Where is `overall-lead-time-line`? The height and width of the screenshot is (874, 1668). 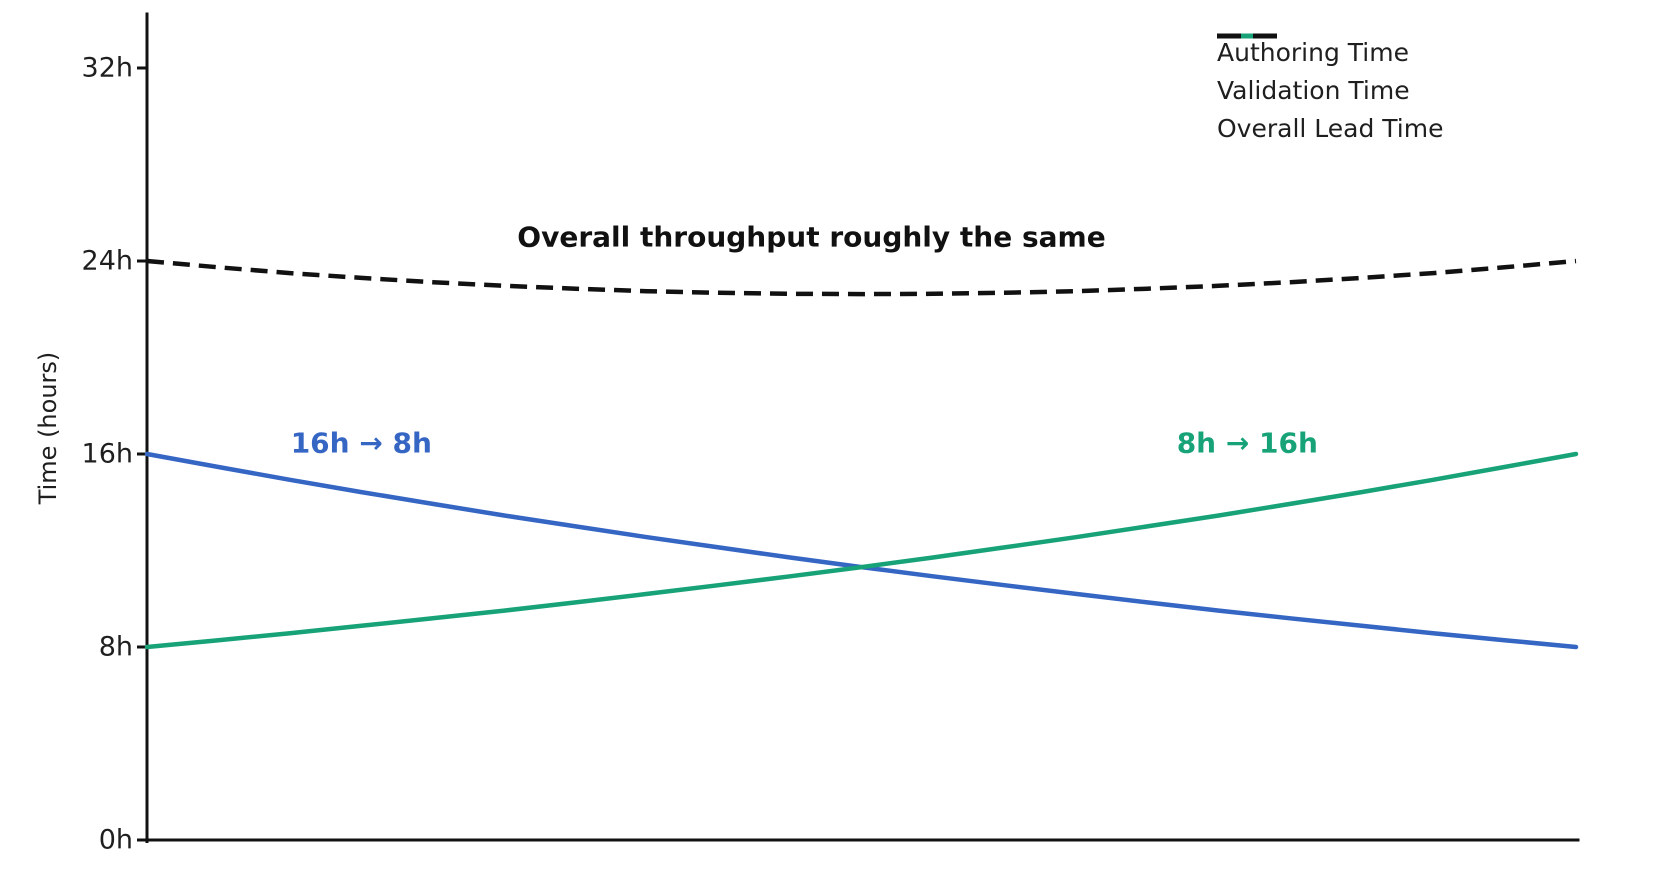 overall-lead-time-line is located at coordinates (861, 277).